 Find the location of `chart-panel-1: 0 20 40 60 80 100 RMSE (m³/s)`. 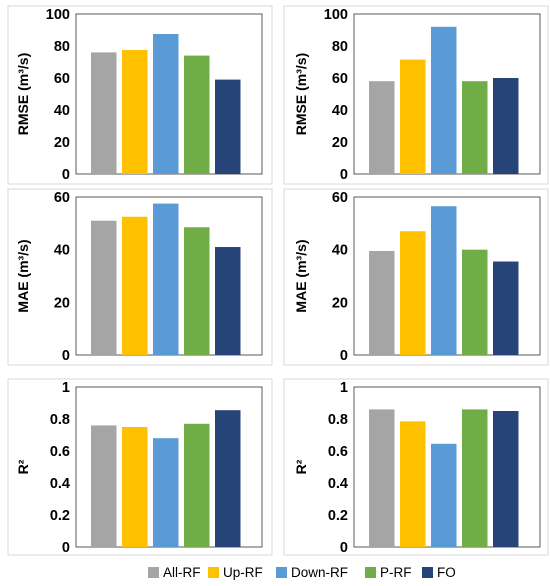

chart-panel-1: 0 20 40 60 80 100 RMSE (m³/s) is located at coordinates (140, 95).